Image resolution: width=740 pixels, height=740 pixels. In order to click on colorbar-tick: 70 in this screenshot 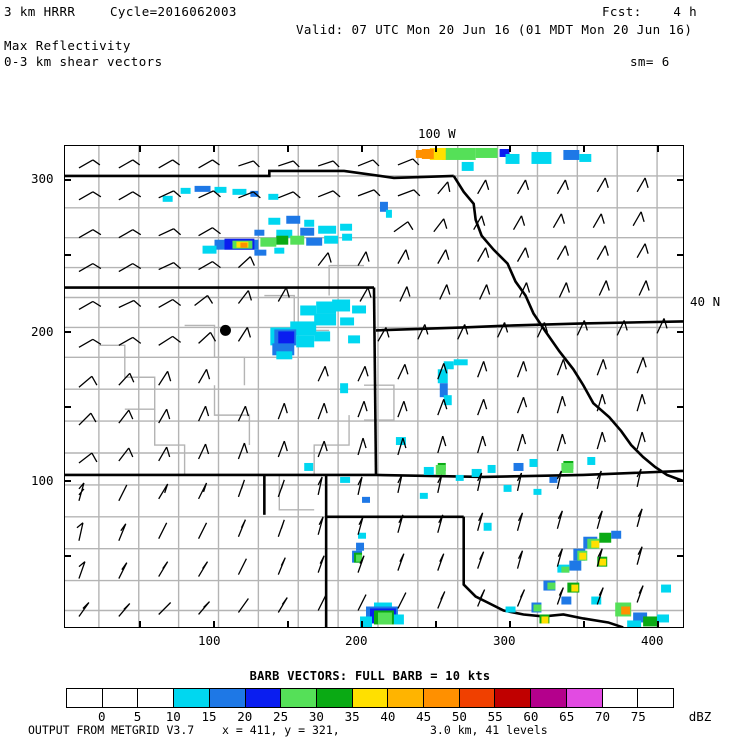, I will do `click(602, 716)`.